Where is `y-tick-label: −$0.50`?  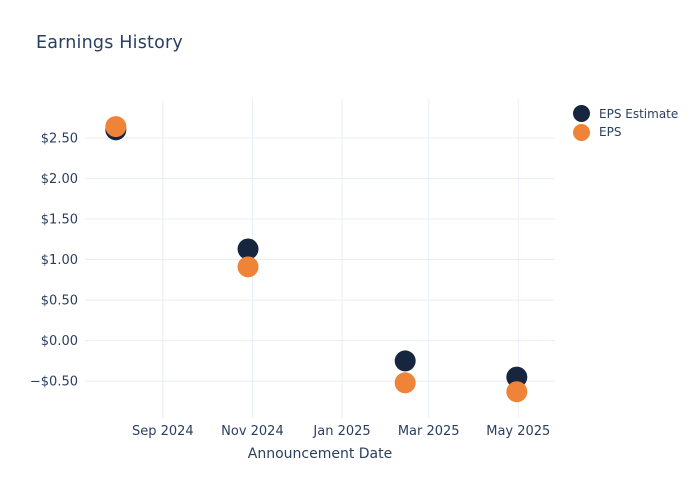
y-tick-label: −$0.50 is located at coordinates (54, 382).